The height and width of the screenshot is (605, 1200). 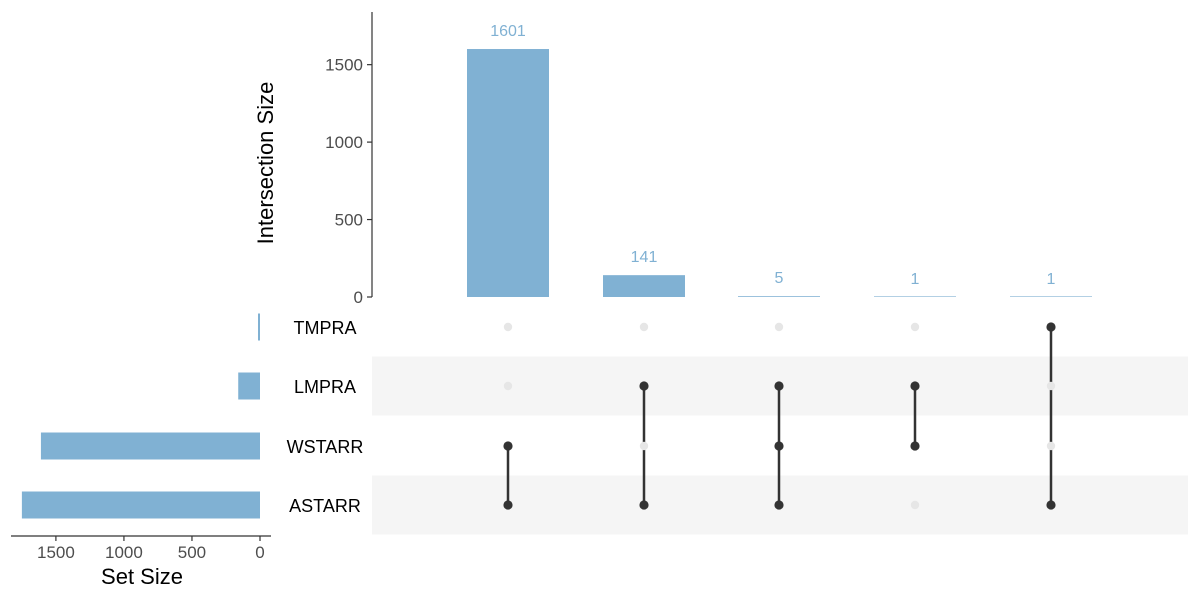 I want to click on intersection-bar-value-label: 5, so click(x=779, y=278).